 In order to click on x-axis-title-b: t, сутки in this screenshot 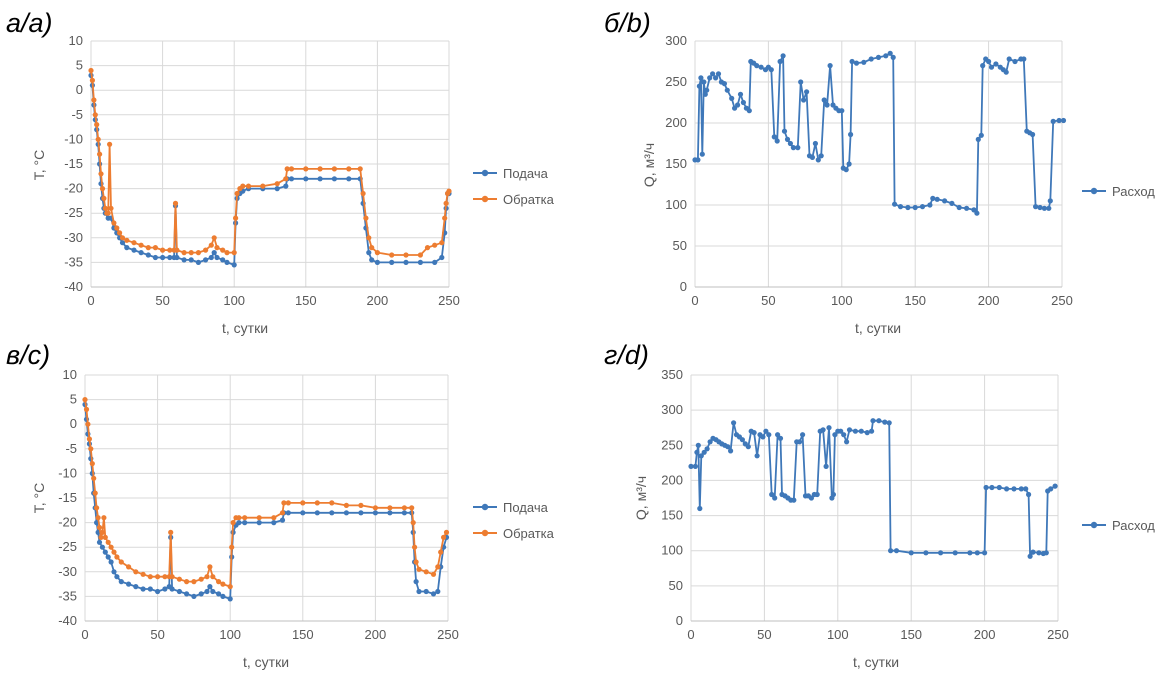, I will do `click(878, 328)`.